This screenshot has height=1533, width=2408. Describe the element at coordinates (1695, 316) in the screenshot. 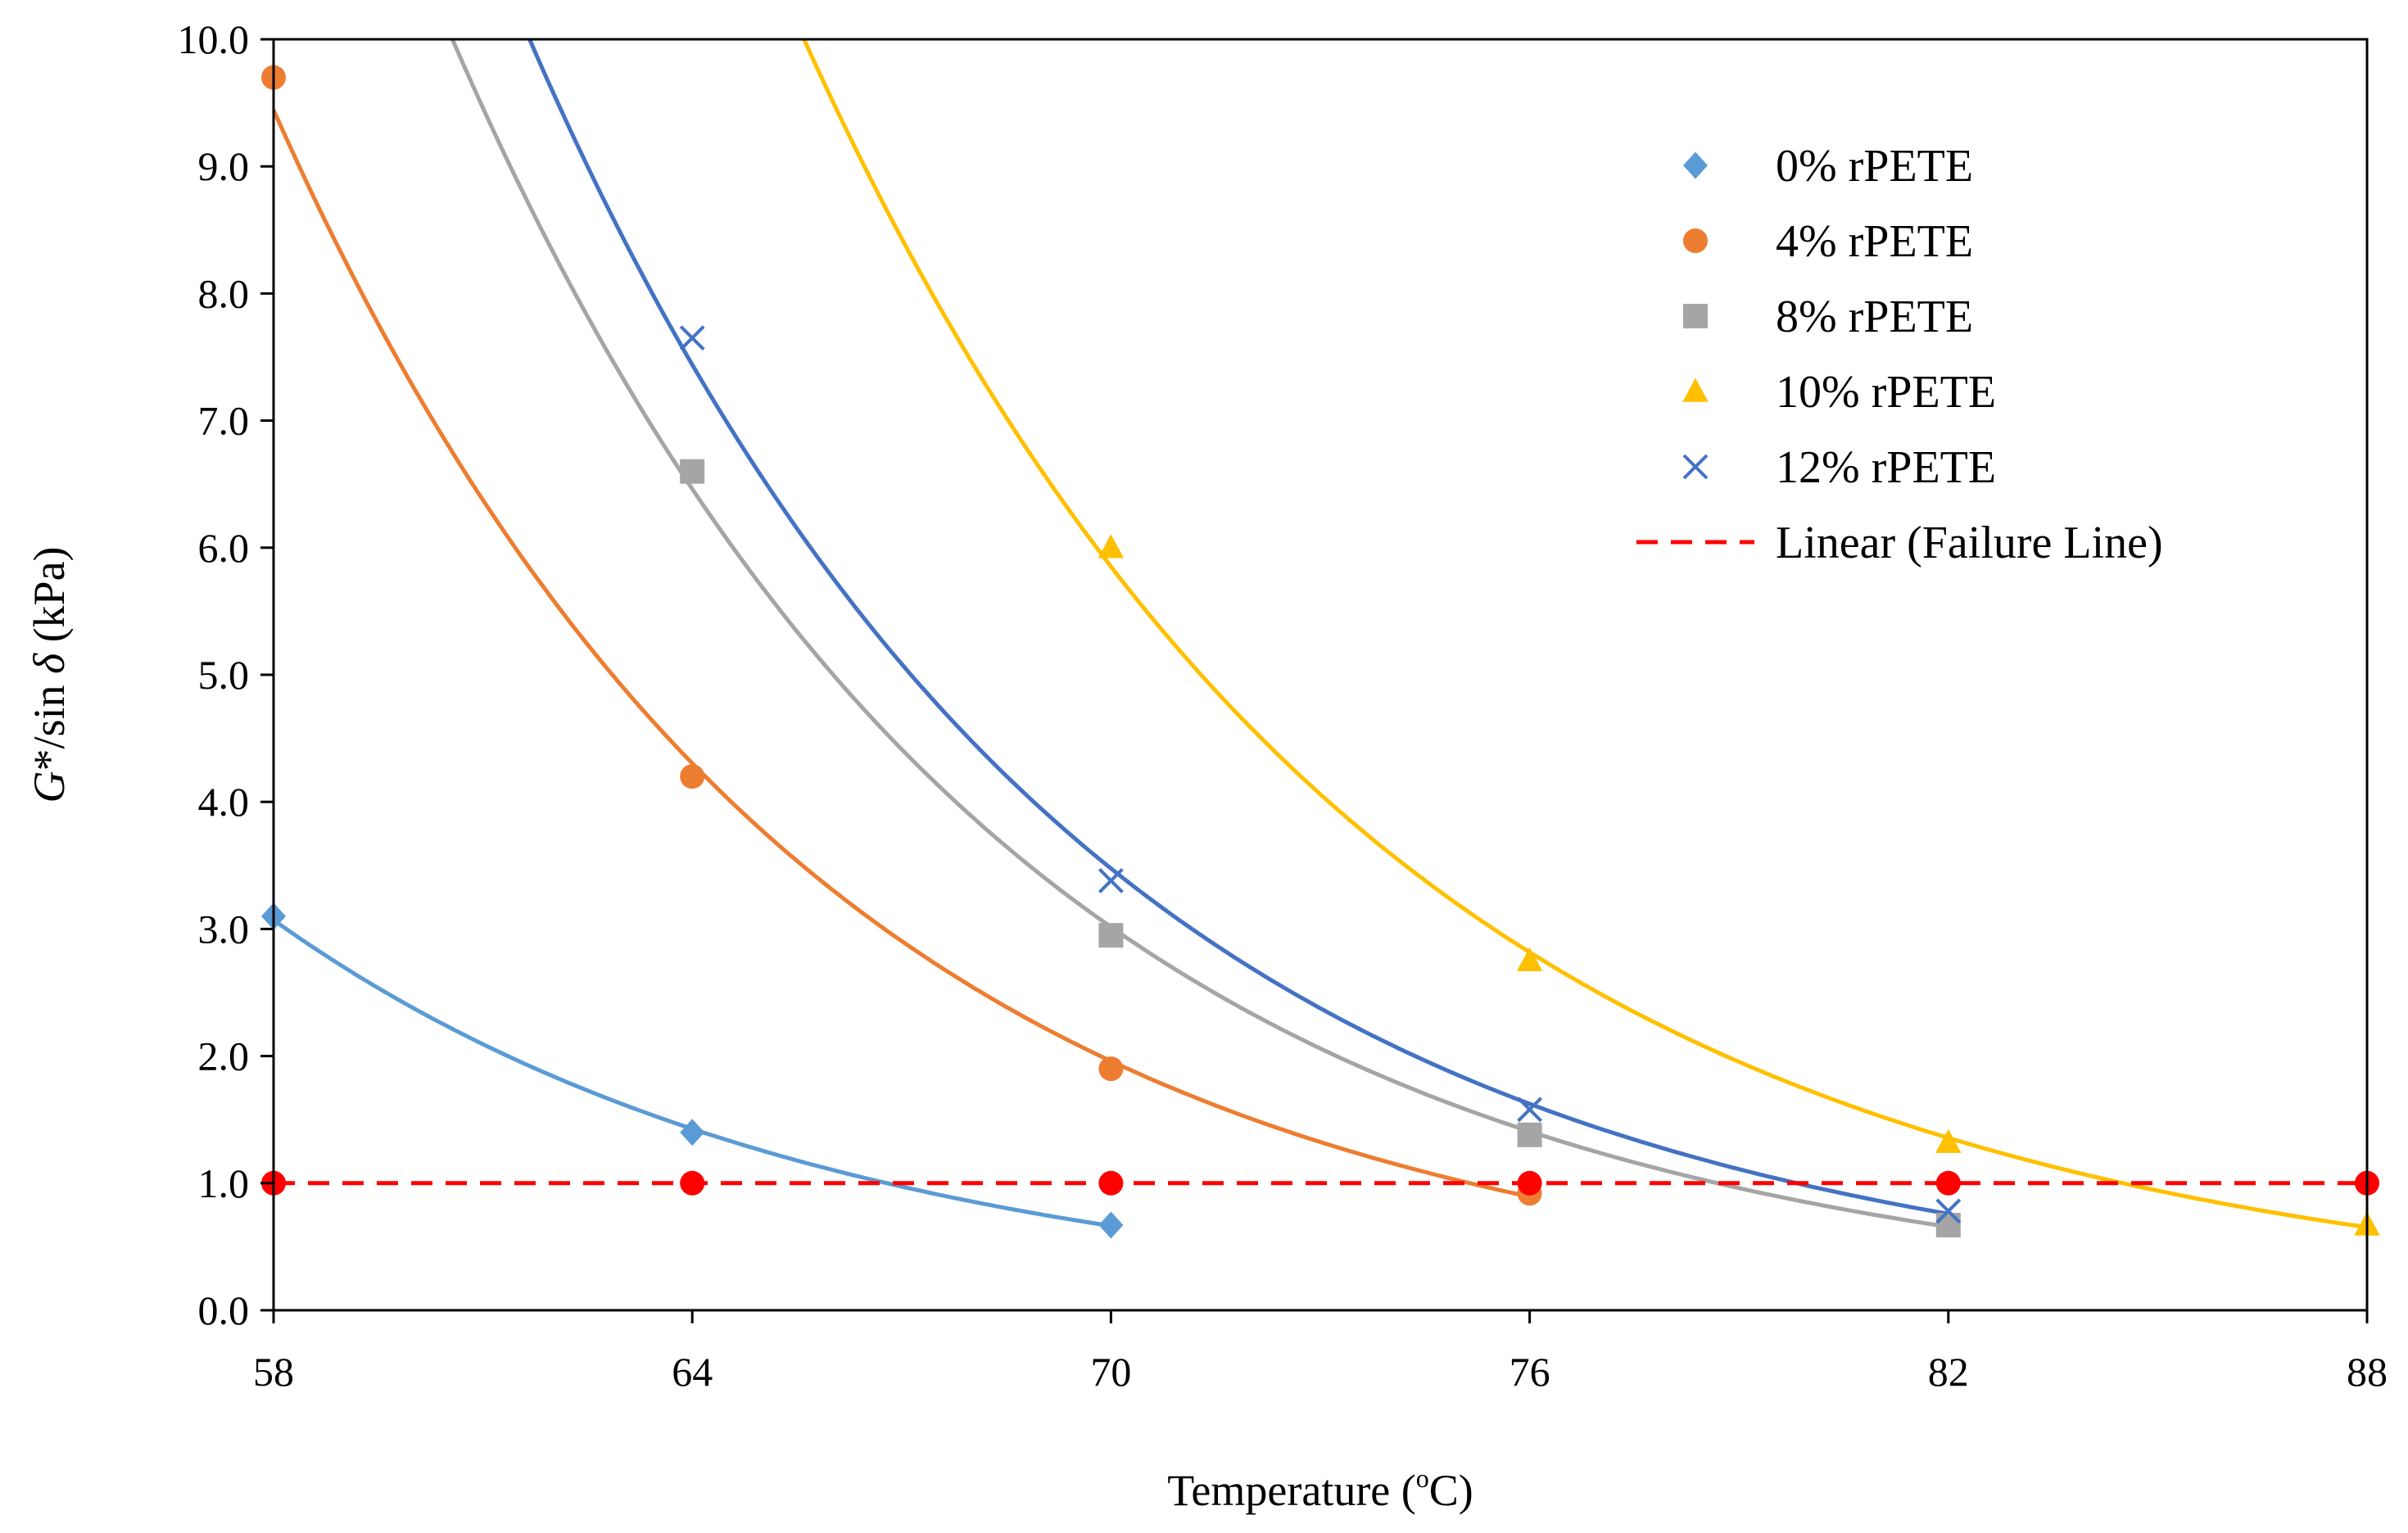

I see `legend-marker-8-rpete` at that location.